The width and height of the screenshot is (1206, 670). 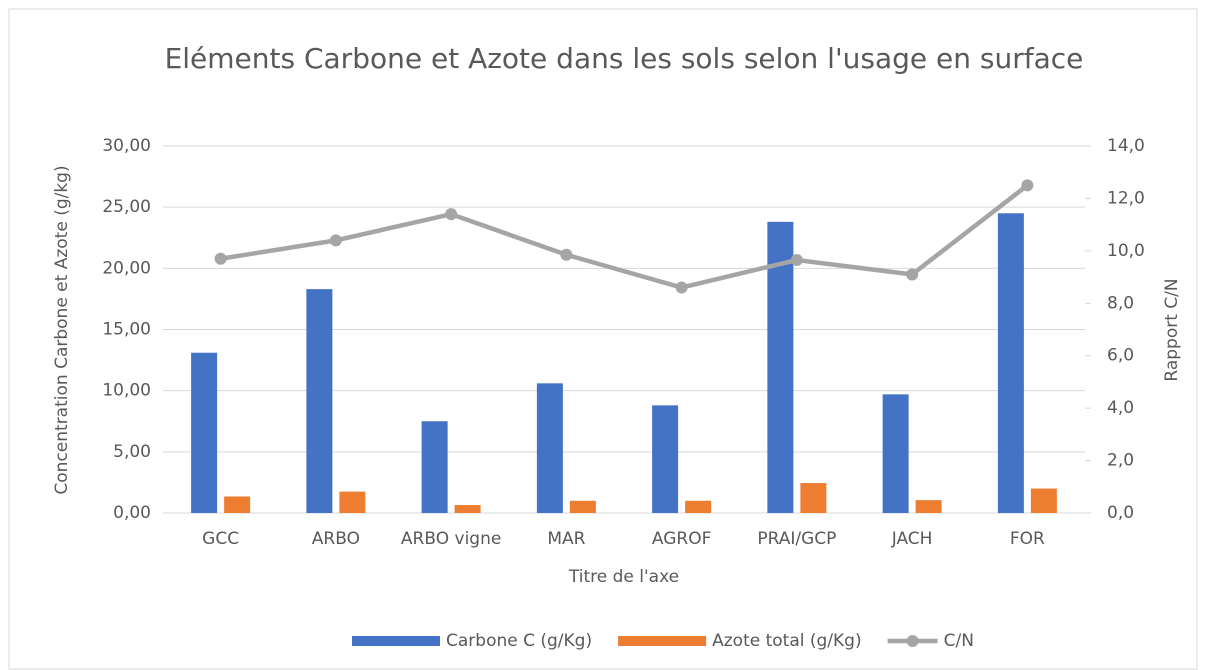 What do you see at coordinates (796, 539) in the screenshot?
I see `x-tick-label: PRAI/GCP` at bounding box center [796, 539].